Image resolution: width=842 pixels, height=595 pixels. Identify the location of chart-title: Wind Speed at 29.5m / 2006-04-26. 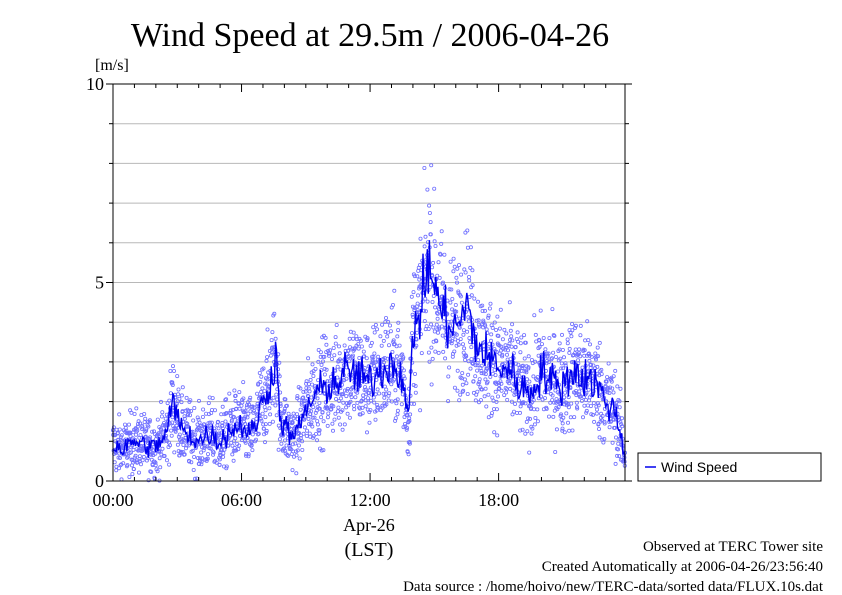
(370, 35).